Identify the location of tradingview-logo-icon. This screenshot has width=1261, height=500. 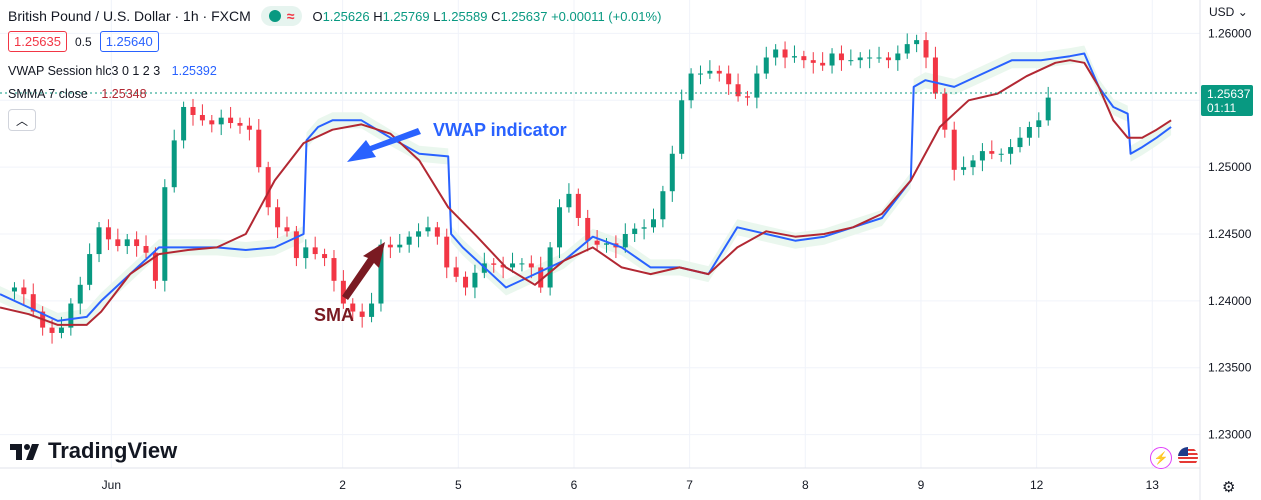
(24, 452).